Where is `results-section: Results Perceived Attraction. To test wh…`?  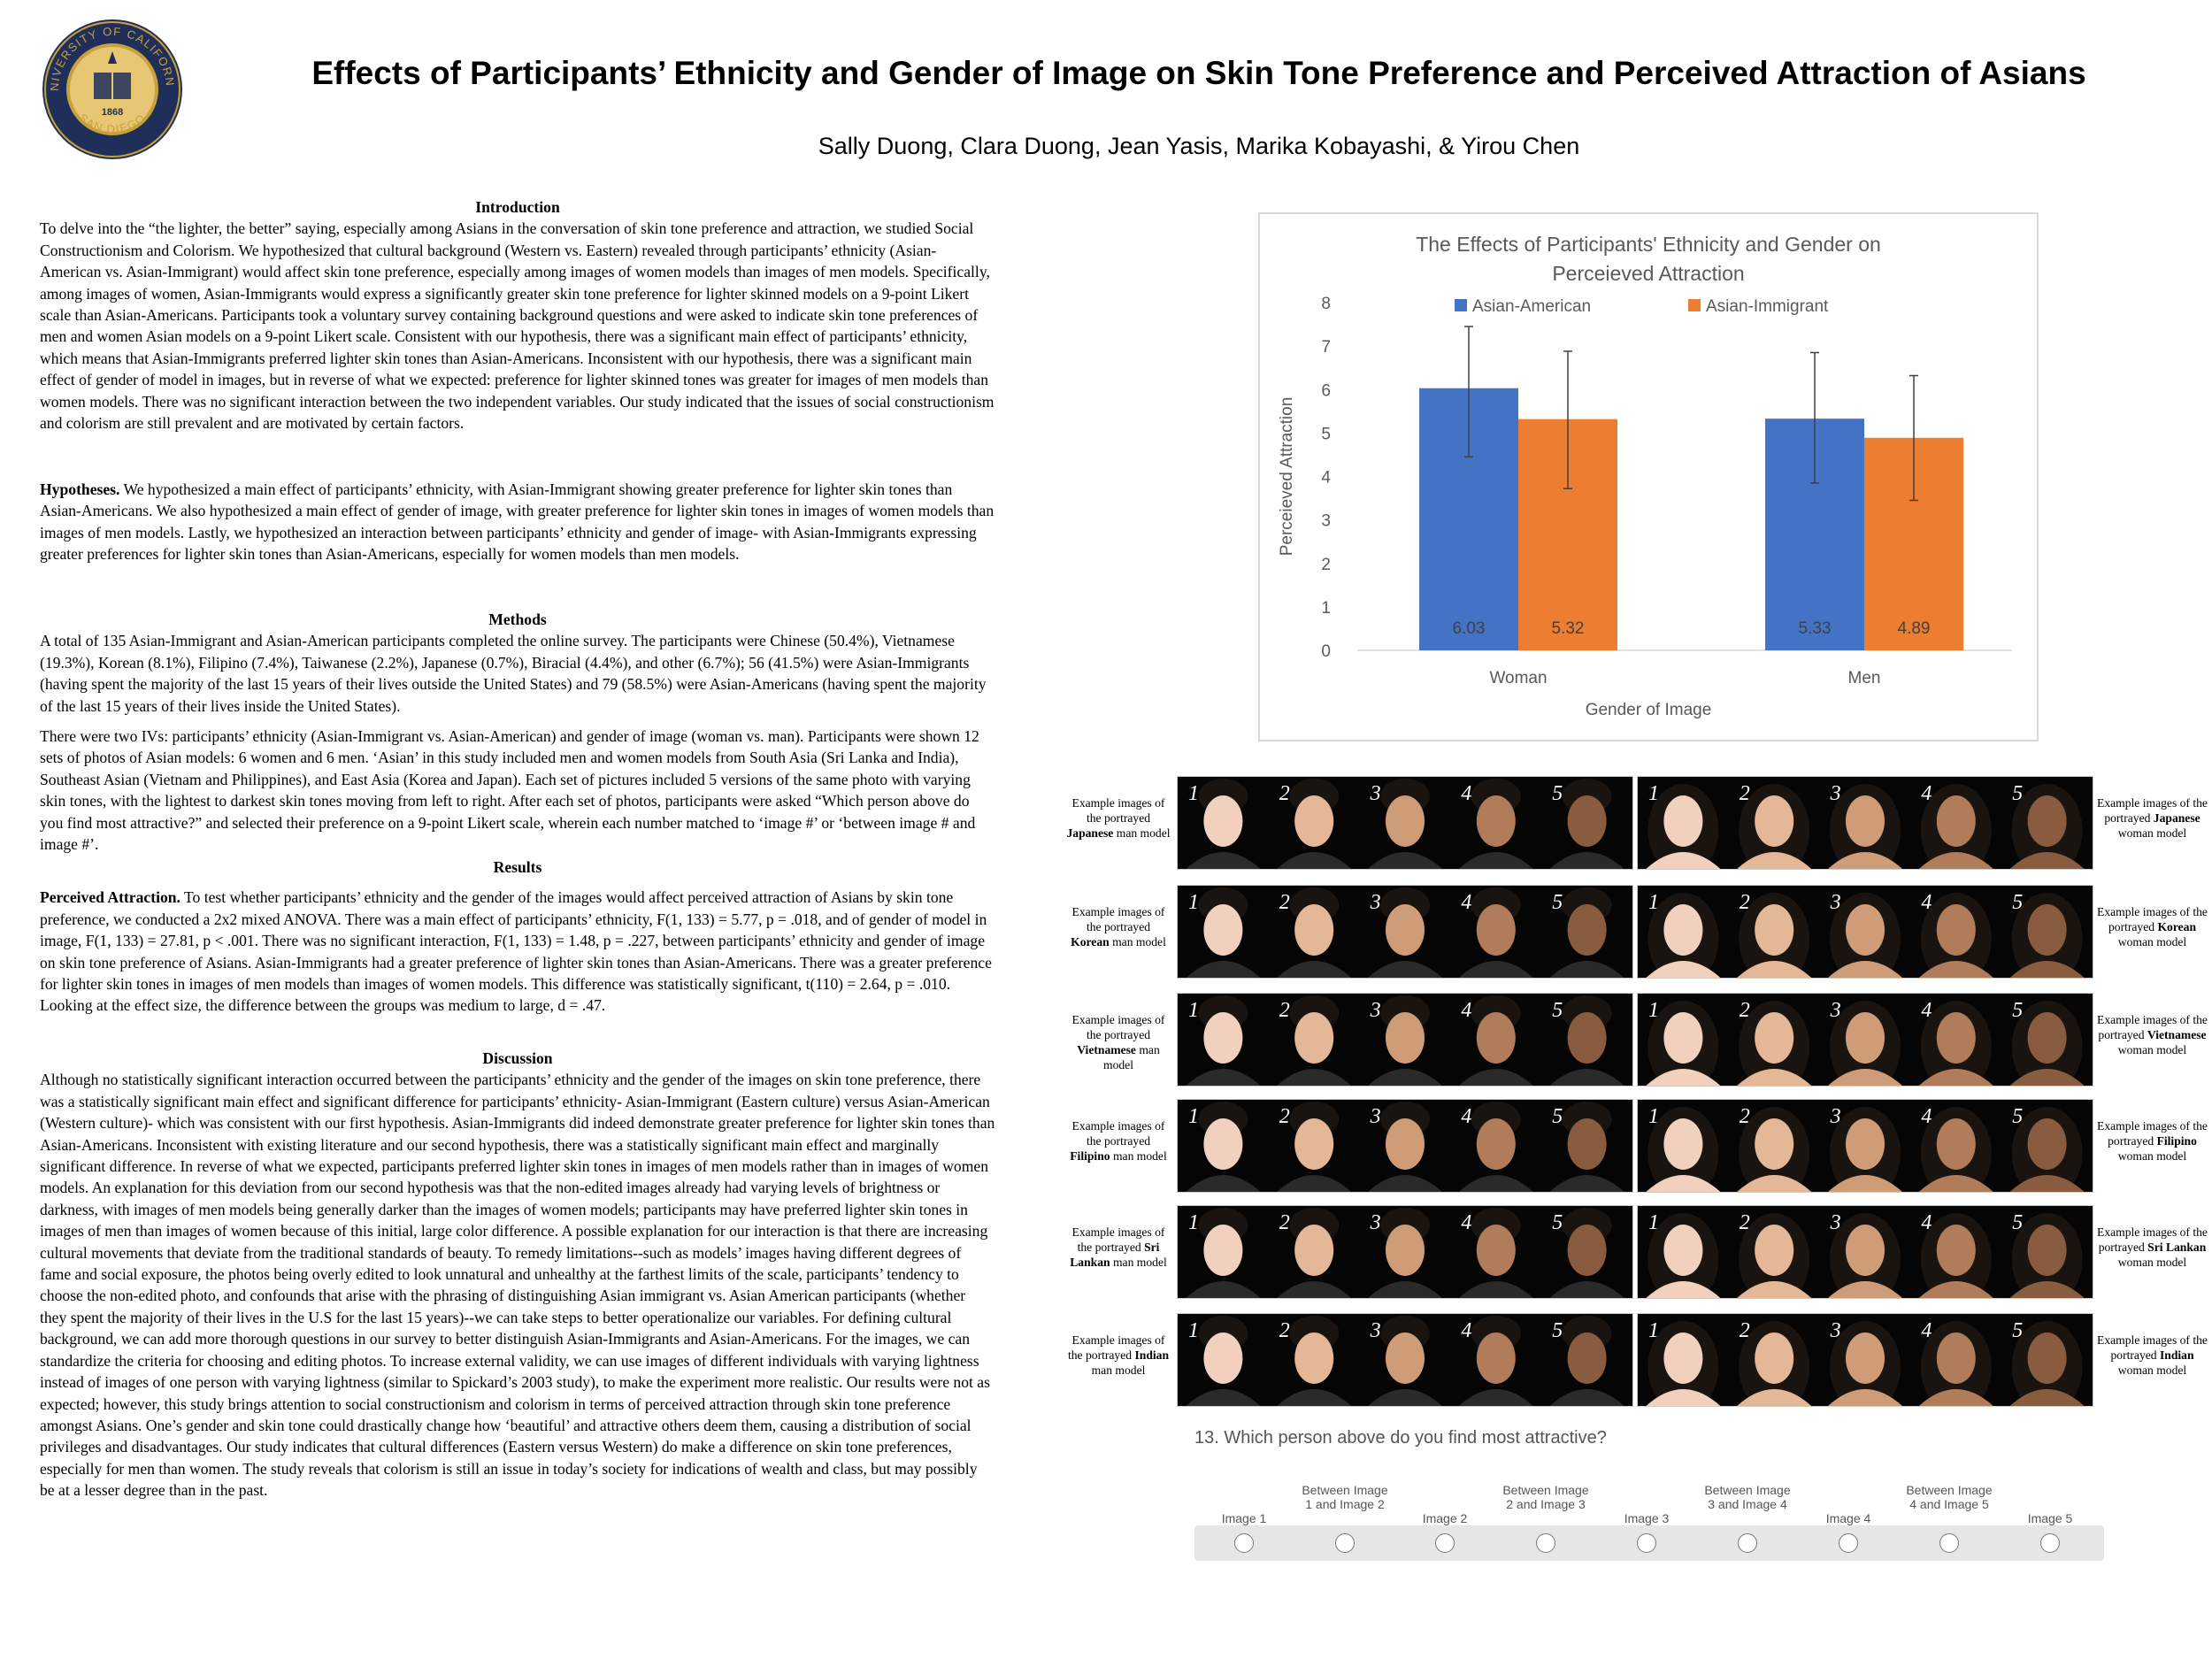 results-section: Results Perceived Attraction. To test wh… is located at coordinates (517, 937).